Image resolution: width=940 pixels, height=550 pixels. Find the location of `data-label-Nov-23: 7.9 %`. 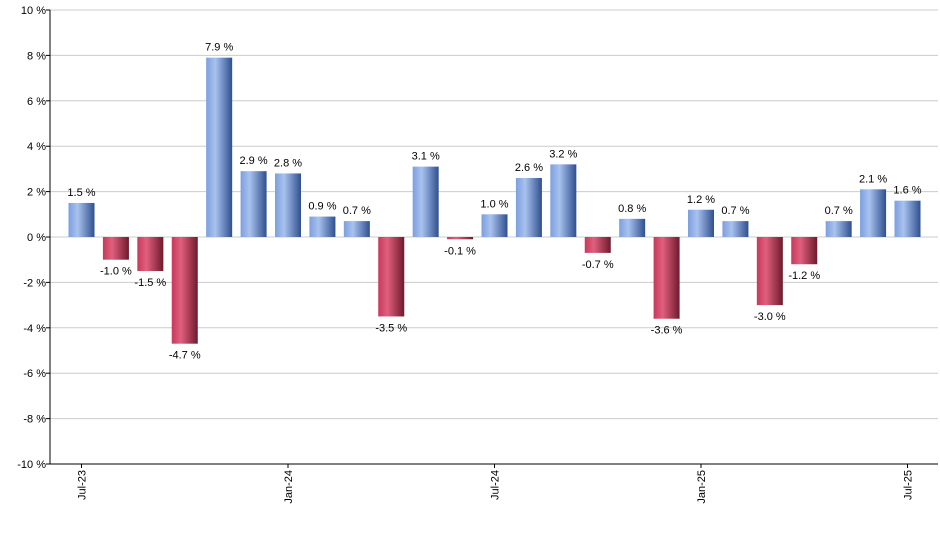

data-label-Nov-23: 7.9 % is located at coordinates (219, 48).